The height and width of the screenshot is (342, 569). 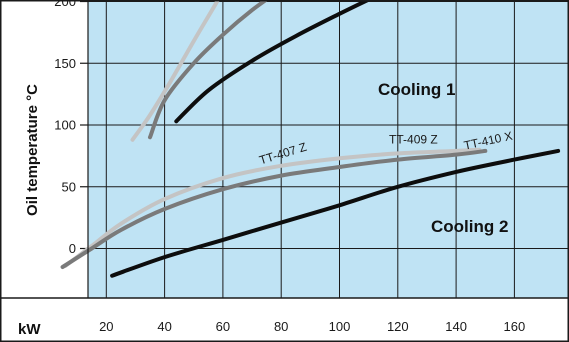 I want to click on y-tick-labels: 0 50 100 150 200, so click(x=71, y=128).